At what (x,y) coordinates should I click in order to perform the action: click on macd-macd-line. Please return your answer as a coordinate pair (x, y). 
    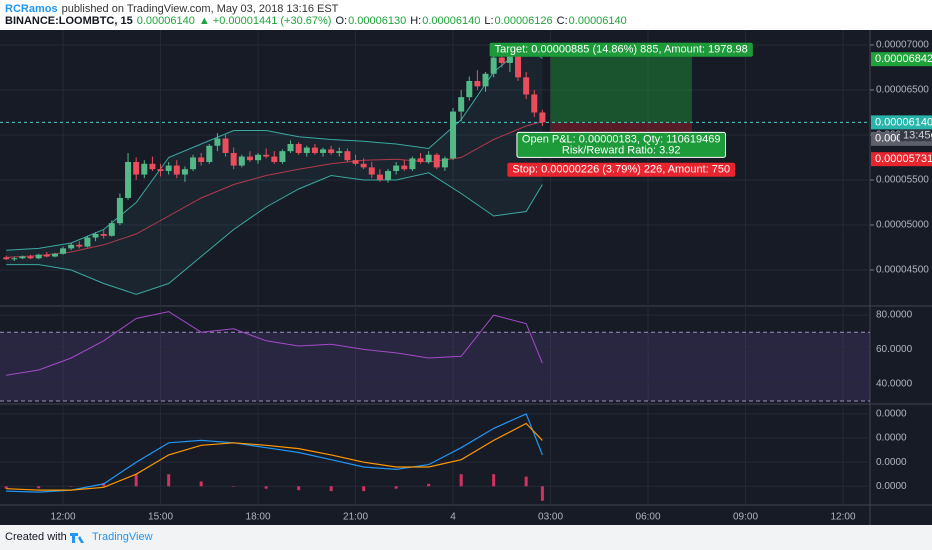
    Looking at the image, I should click on (274, 453).